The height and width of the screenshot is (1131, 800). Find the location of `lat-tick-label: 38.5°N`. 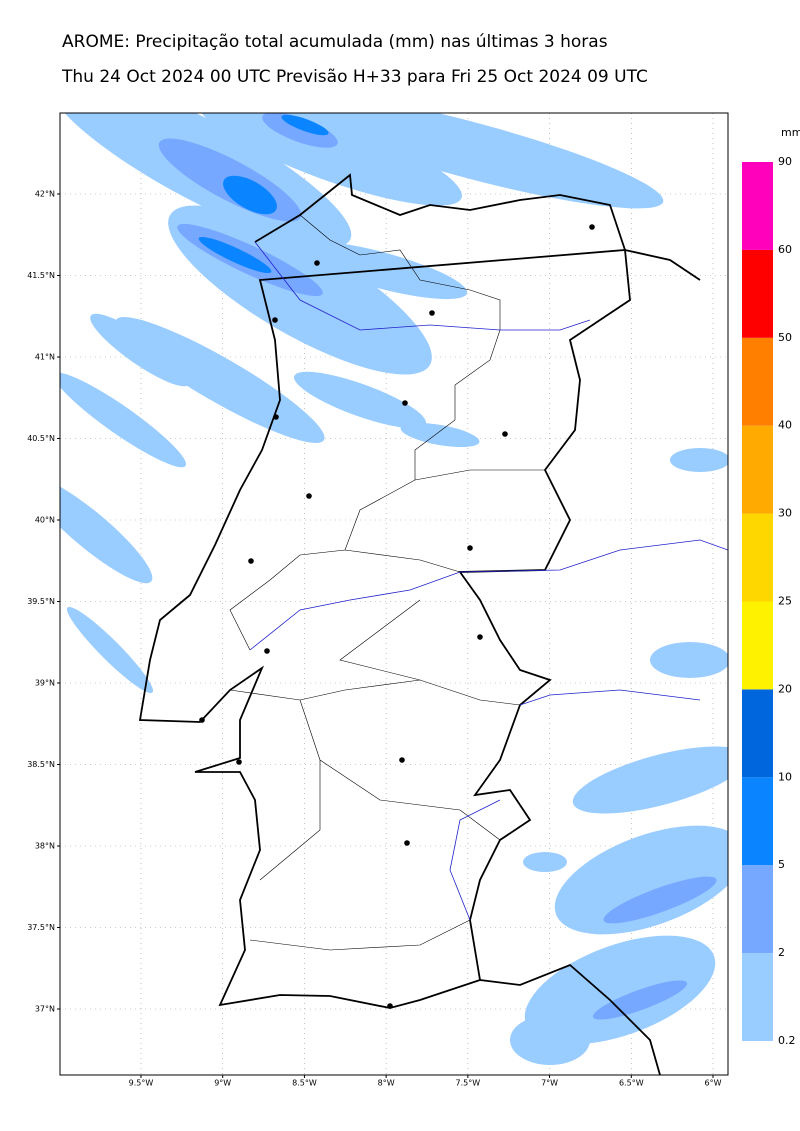

lat-tick-label: 38.5°N is located at coordinates (41, 764).